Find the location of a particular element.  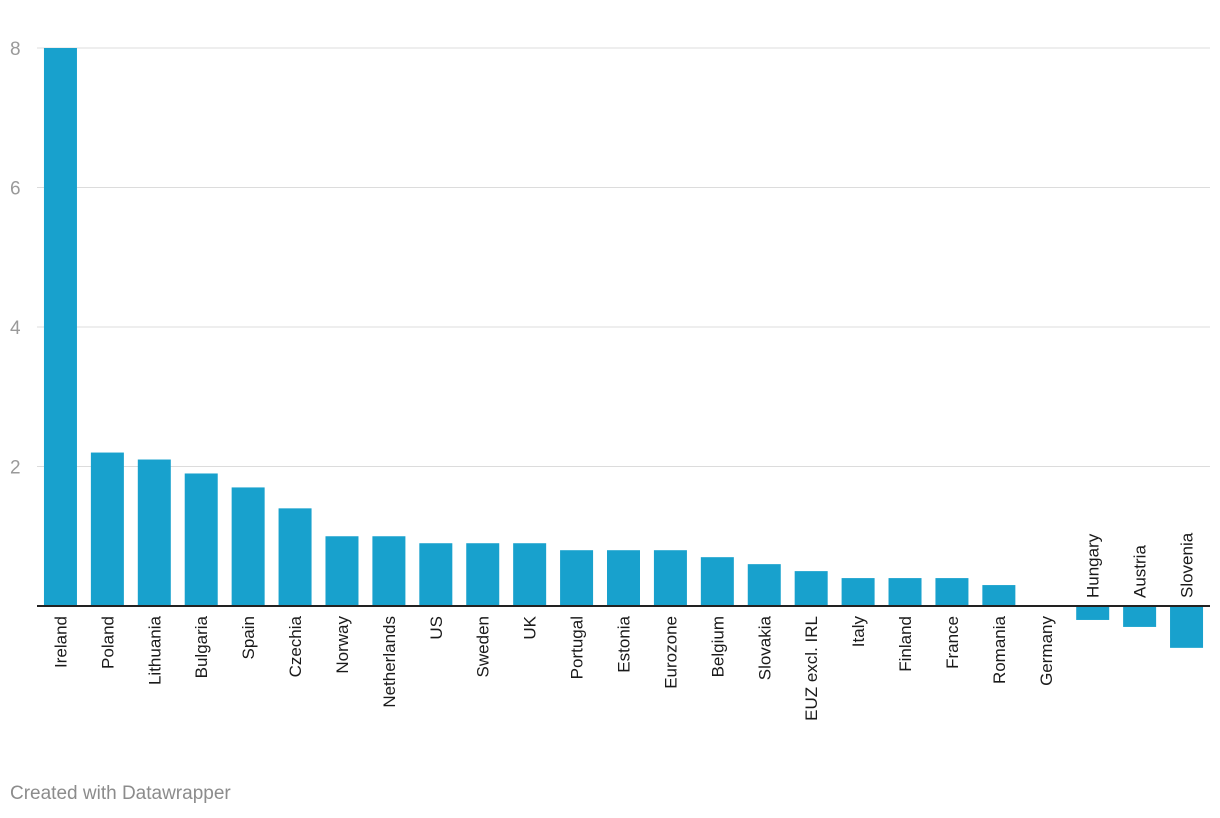

category-label-austria: Austria is located at coordinates (1140, 571).